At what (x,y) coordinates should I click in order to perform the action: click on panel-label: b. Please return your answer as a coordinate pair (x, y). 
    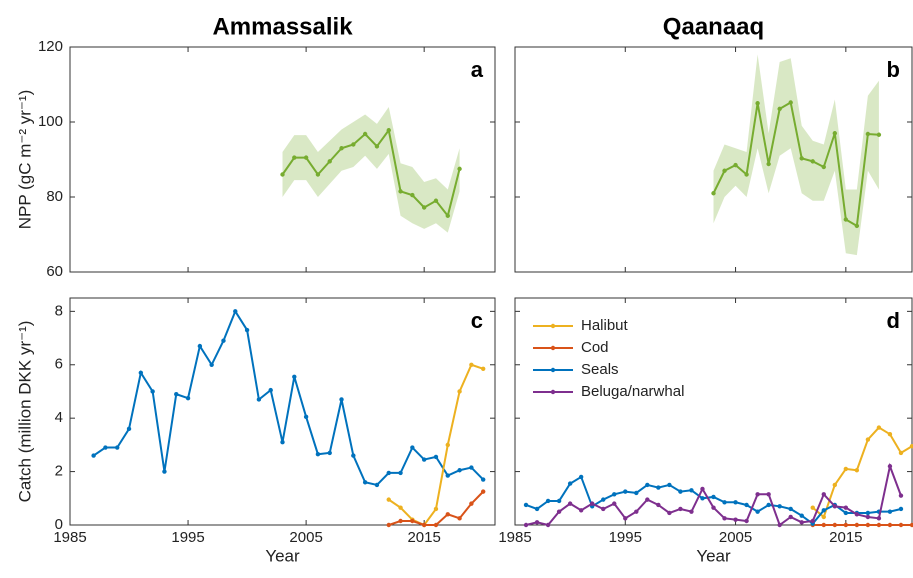
    Looking at the image, I should click on (893, 69).